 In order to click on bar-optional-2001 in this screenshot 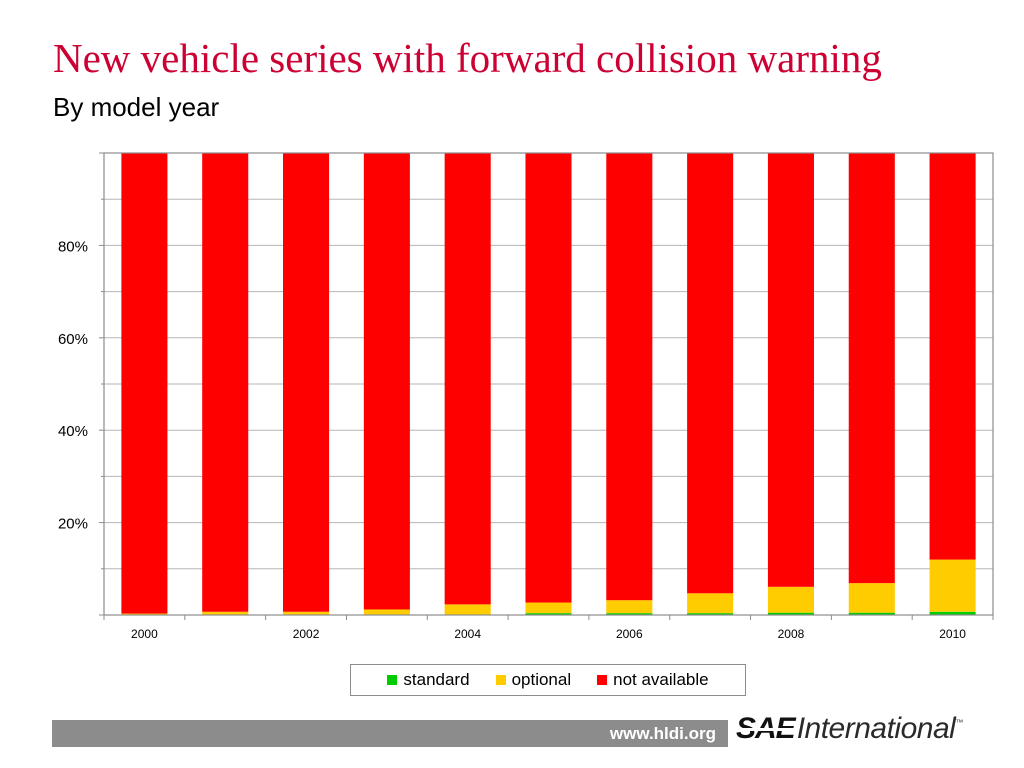, I will do `click(225, 613)`.